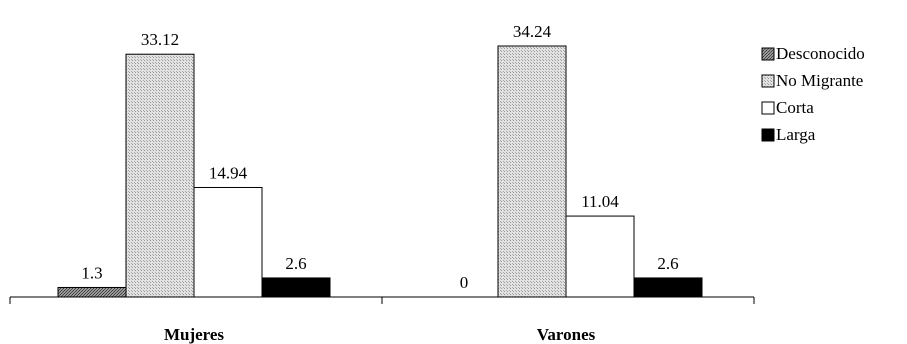 This screenshot has width=907, height=344. Describe the element at coordinates (813, 94) in the screenshot. I see `legend: Desconocido No Migrante Corta Larga` at that location.